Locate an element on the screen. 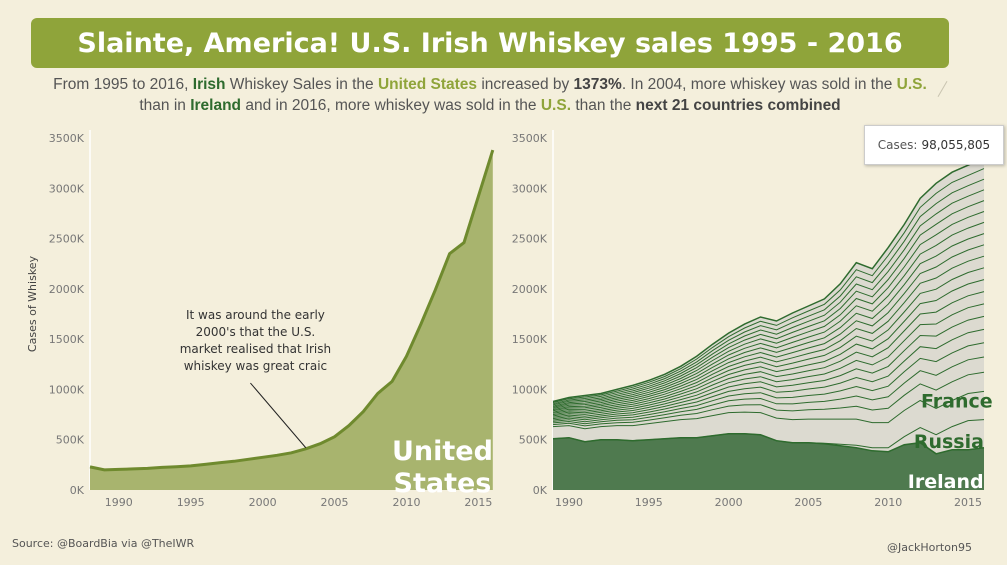 This screenshot has height=565, width=1007. france-label: France is located at coordinates (957, 402).